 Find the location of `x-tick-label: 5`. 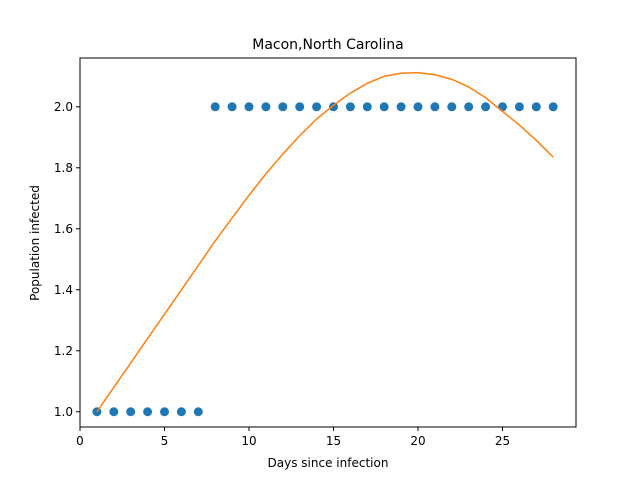

x-tick-label: 5 is located at coordinates (165, 441).